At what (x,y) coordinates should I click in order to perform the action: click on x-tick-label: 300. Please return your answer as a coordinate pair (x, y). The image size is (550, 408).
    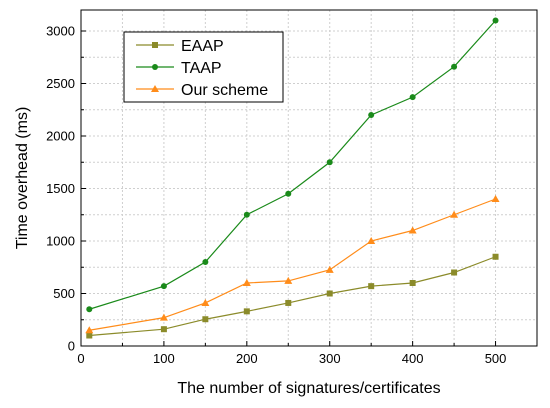
    Looking at the image, I should click on (330, 358).